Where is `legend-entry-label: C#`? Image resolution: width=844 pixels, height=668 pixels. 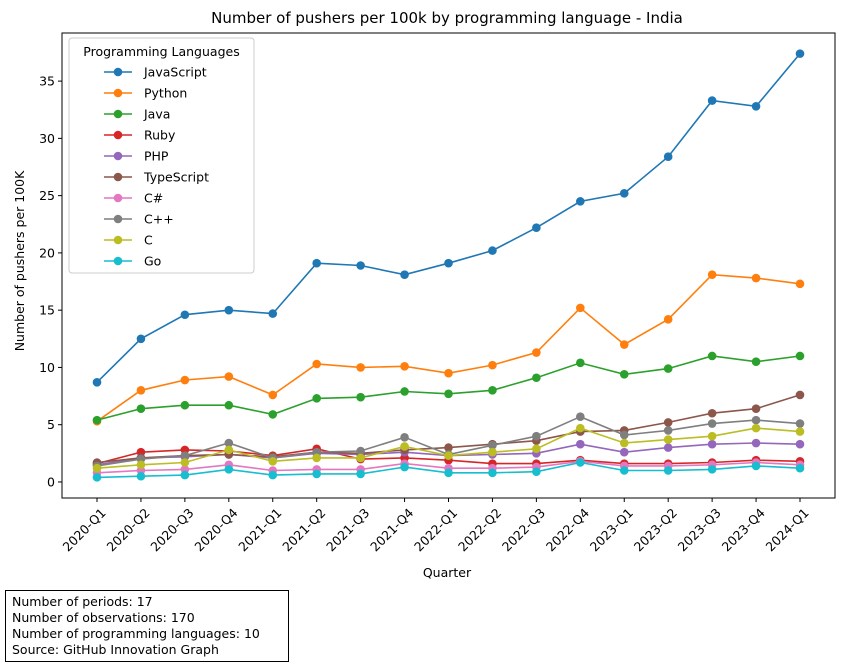
legend-entry-label: C# is located at coordinates (153, 198).